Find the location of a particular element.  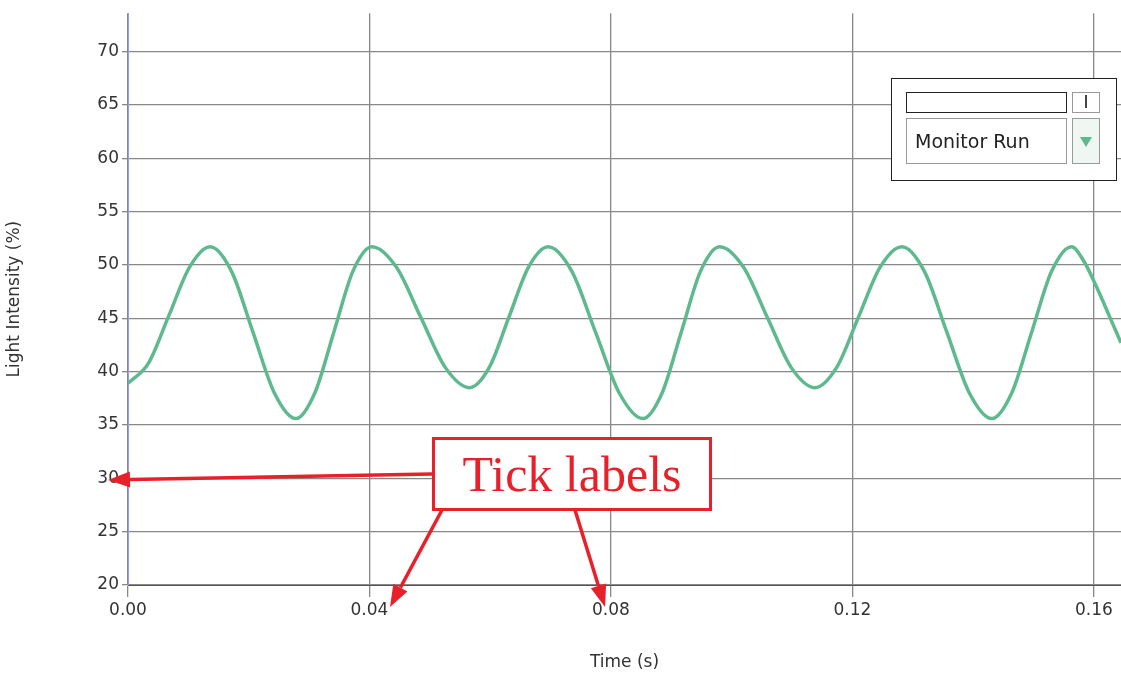

y-tick-label: 65 is located at coordinates (108, 103).